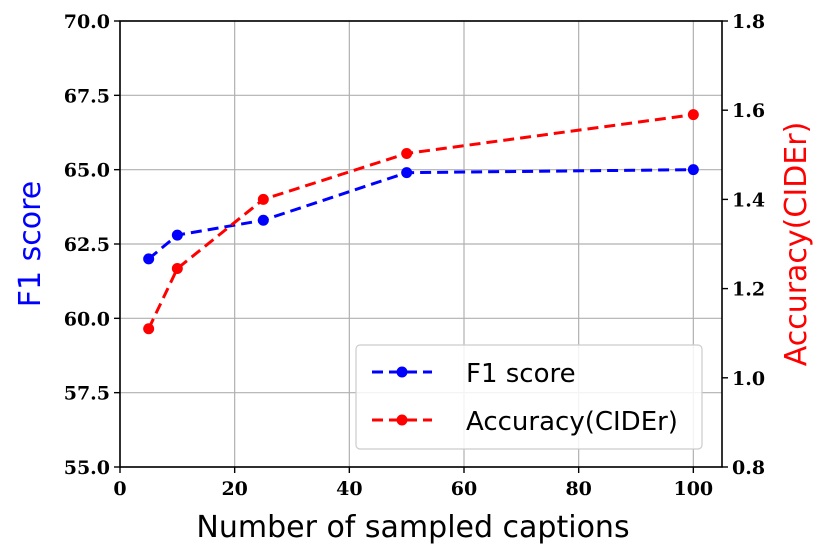  Describe the element at coordinates (412, 527) in the screenshot. I see `x-axis-title: Number of sampled captions` at that location.